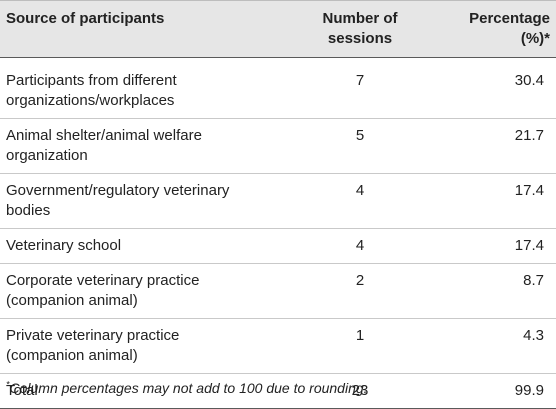 The image size is (556, 409). Describe the element at coordinates (22, 390) in the screenshot. I see `total-label: Total` at that location.